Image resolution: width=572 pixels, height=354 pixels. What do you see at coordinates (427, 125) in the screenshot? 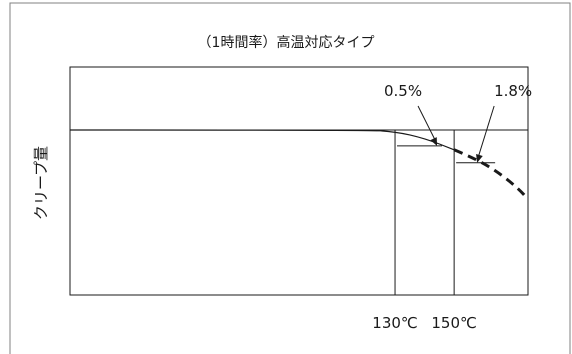
I see `annotation-0-5-arrow` at bounding box center [427, 125].